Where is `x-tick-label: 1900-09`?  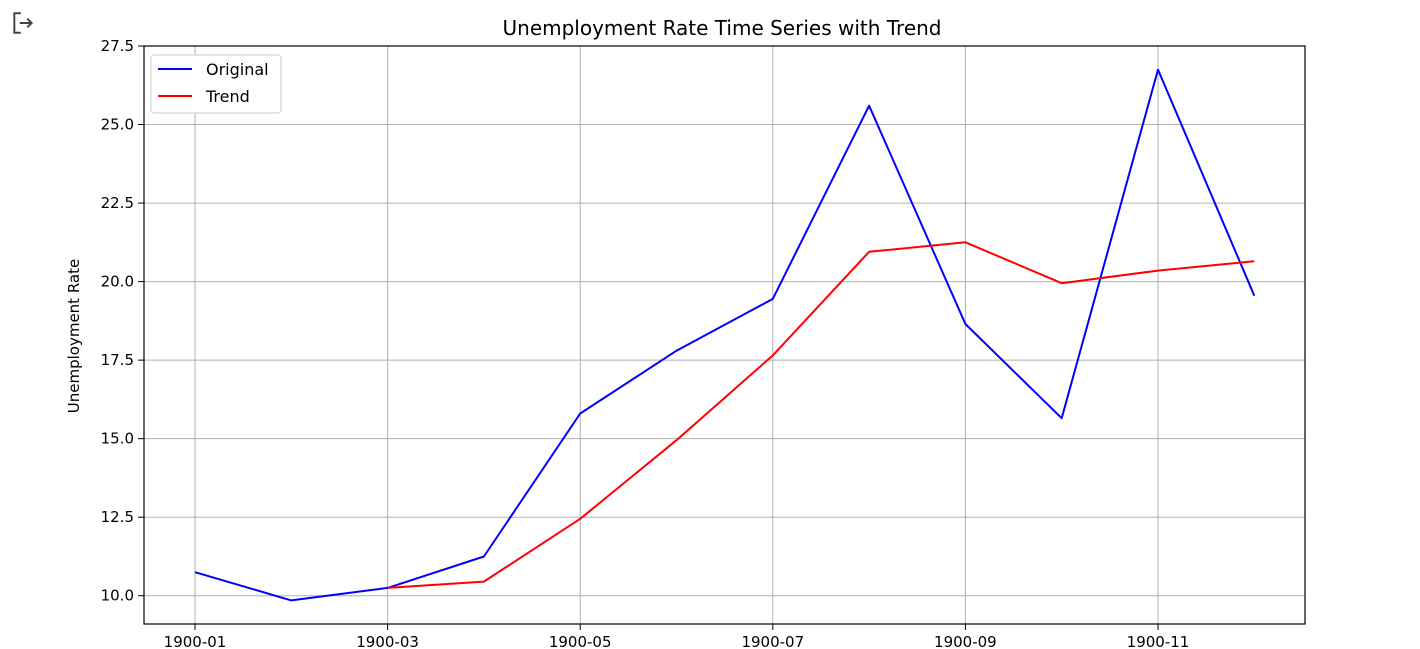
x-tick-label: 1900-09 is located at coordinates (965, 641).